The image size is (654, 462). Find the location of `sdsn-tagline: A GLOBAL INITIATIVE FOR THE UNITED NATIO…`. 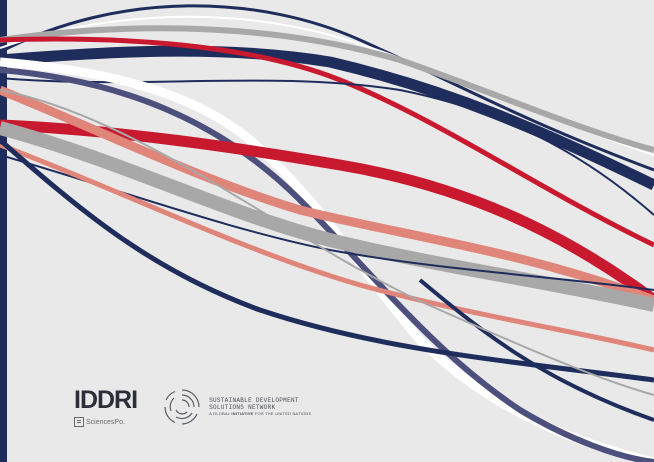

sdsn-tagline: A GLOBAL INITIATIVE FOR THE UNITED NATIO… is located at coordinates (260, 414).